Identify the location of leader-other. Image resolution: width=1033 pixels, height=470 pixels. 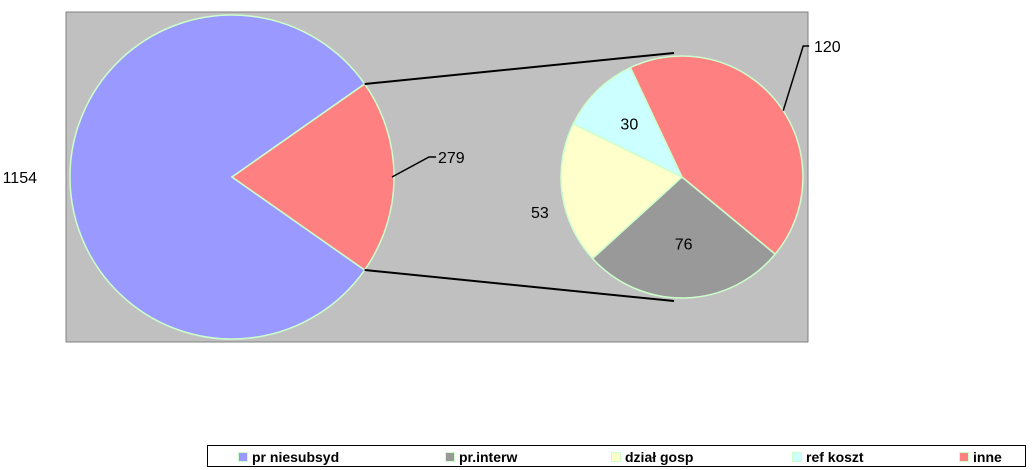
(413, 167).